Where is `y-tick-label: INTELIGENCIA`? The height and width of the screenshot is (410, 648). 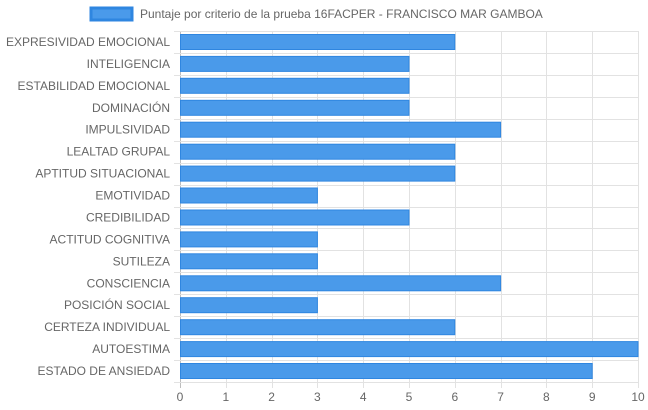
y-tick-label: INTELIGENCIA is located at coordinates (128, 64).